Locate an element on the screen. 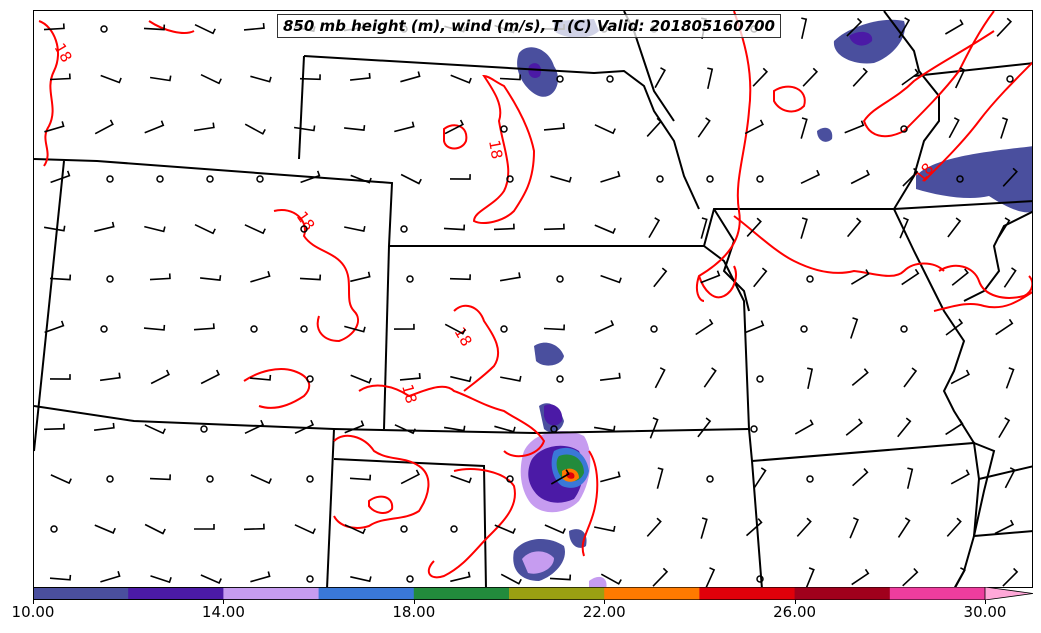 This screenshot has height=633, width=1041. contour-label: 18 is located at coordinates (63, 53).